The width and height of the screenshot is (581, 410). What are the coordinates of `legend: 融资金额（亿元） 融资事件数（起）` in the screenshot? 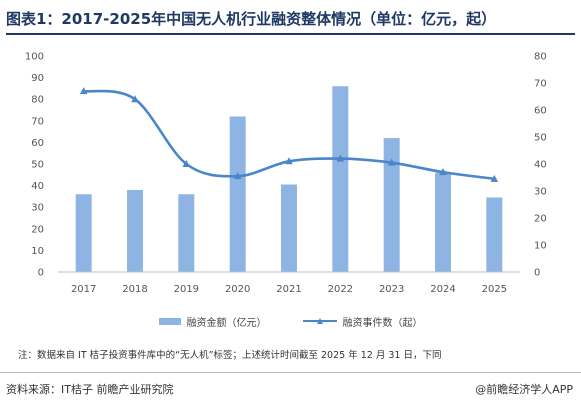 It's located at (290, 321).